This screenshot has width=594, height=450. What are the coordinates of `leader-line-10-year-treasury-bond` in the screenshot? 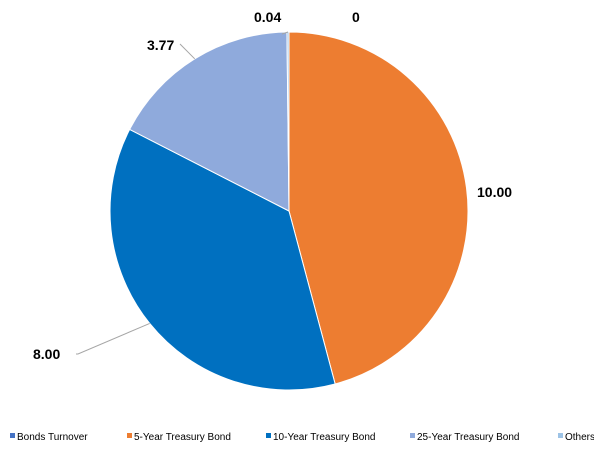 It's located at (113, 338).